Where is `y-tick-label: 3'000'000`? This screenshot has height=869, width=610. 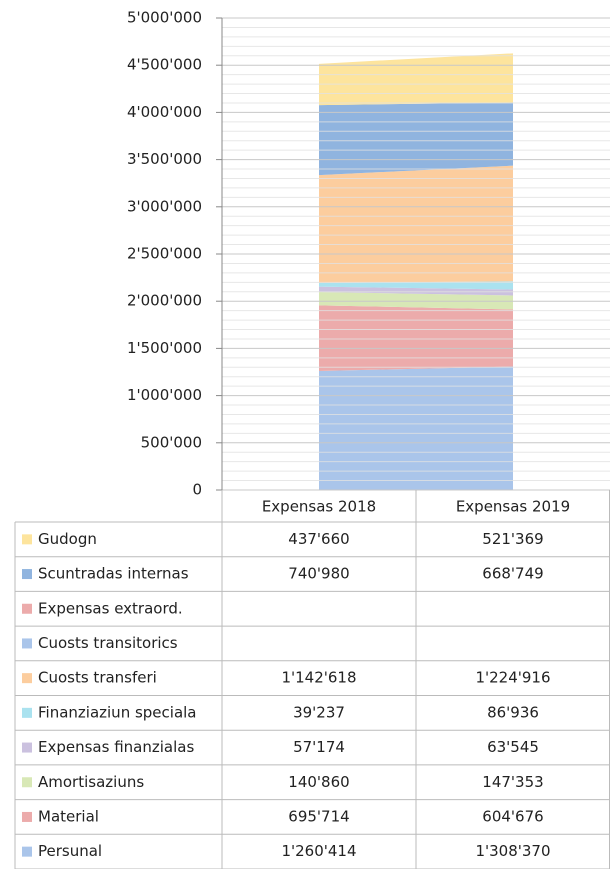 y-tick-label: 3'000'000 is located at coordinates (164, 206).